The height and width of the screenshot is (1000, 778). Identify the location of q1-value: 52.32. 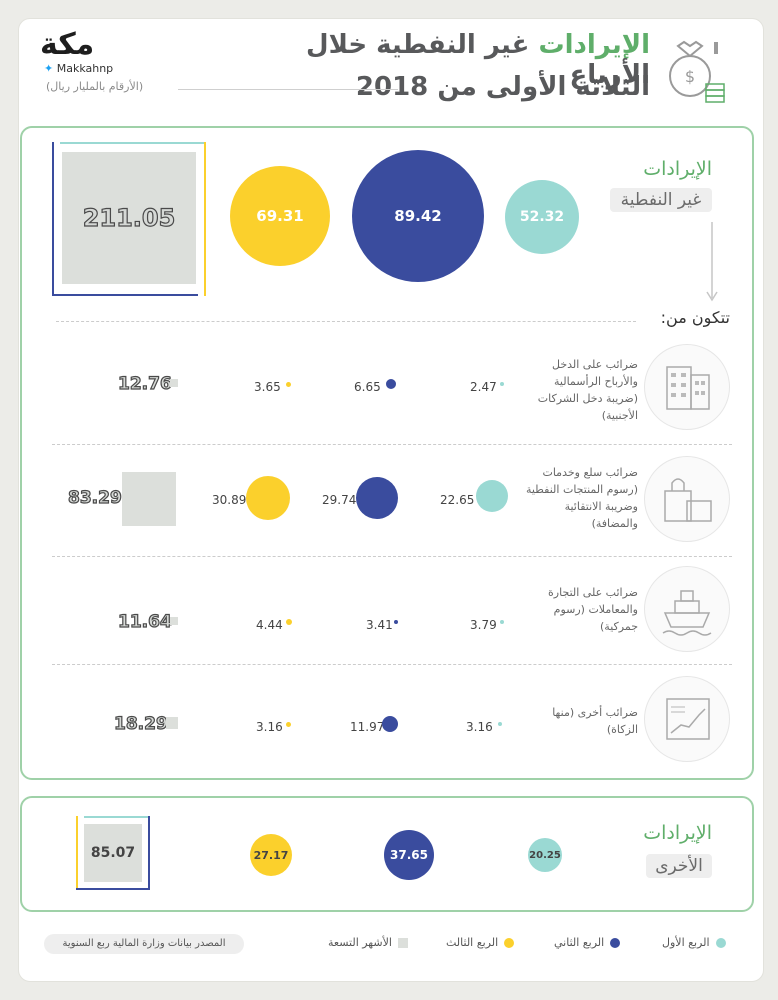
(542, 217).